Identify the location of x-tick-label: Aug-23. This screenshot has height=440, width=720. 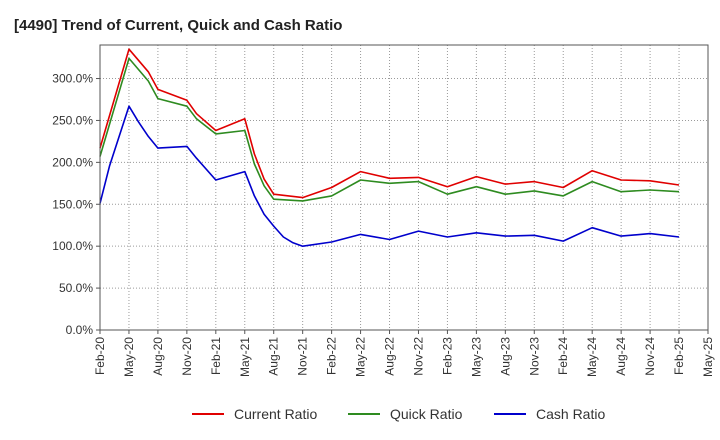
(505, 356).